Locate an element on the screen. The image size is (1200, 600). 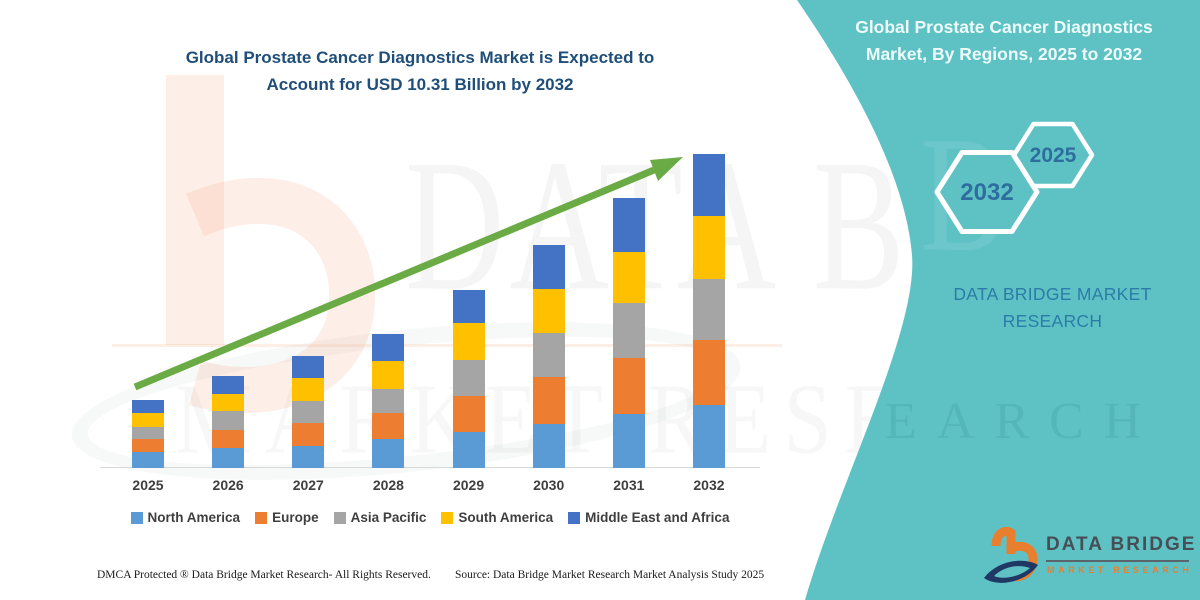
legend-label: Europe is located at coordinates (295, 517).